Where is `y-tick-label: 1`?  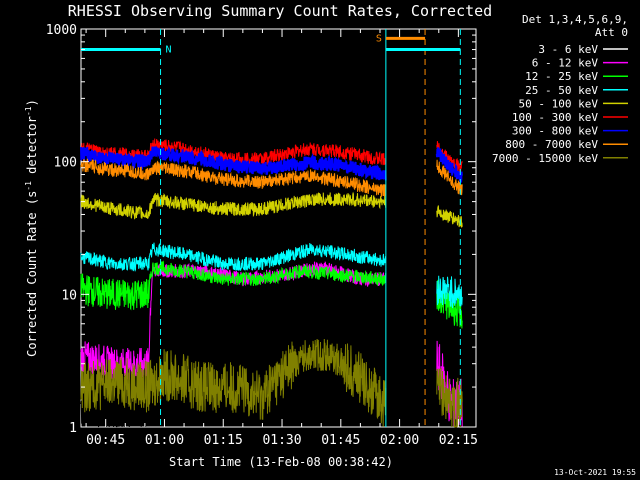
y-tick-label: 1 is located at coordinates (73, 428).